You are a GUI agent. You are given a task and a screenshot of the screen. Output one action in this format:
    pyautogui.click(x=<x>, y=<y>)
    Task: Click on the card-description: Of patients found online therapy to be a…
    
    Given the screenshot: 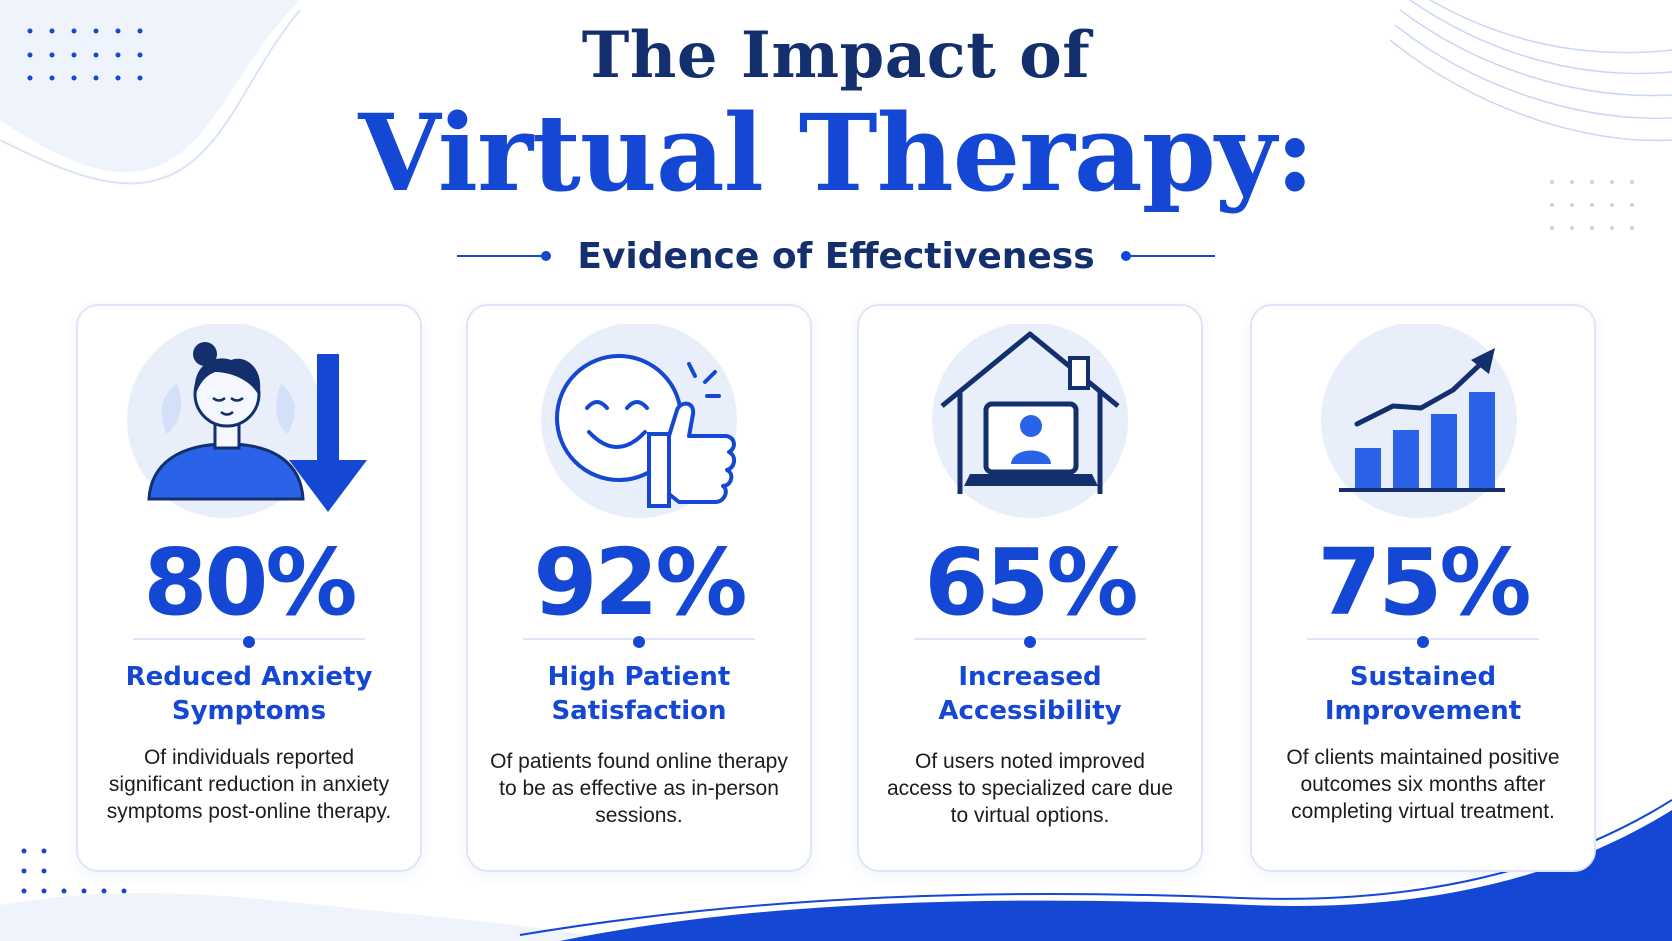 What is the action you would take?
    pyautogui.click(x=639, y=788)
    